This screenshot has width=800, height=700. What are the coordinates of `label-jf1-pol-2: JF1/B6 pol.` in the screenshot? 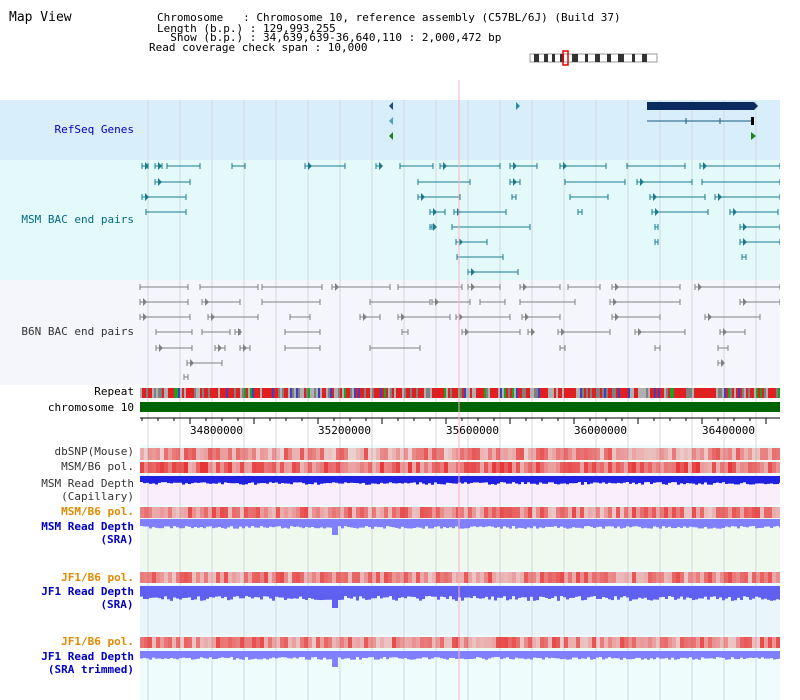 It's located at (97, 641).